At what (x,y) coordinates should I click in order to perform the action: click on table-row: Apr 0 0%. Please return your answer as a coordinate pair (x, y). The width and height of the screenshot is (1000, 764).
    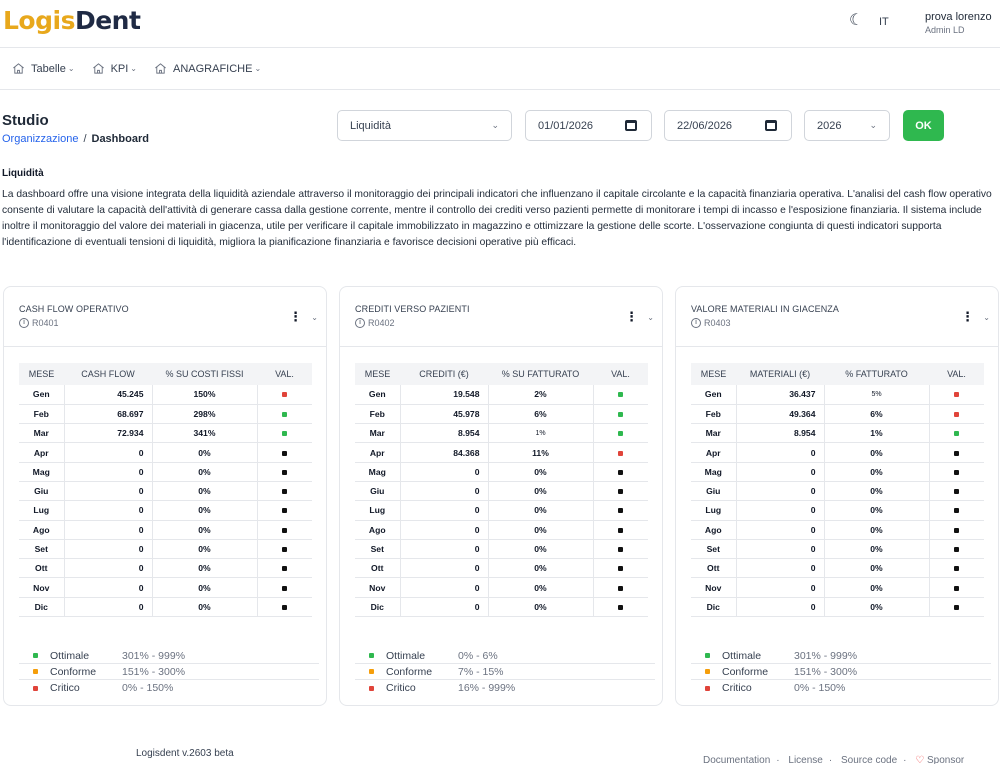
    Looking at the image, I should click on (837, 452).